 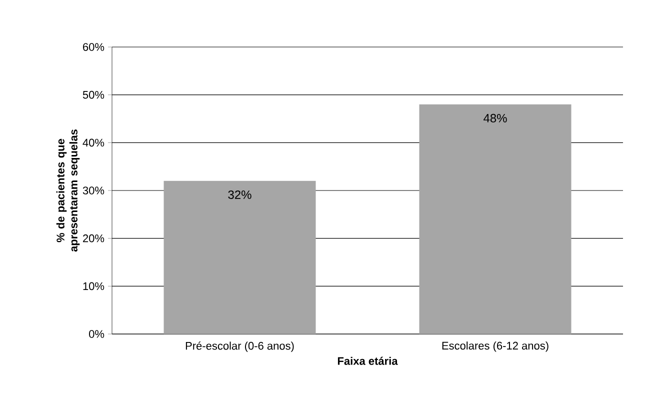 What do you see at coordinates (96, 334) in the screenshot?
I see `y-tick-label: 0%` at bounding box center [96, 334].